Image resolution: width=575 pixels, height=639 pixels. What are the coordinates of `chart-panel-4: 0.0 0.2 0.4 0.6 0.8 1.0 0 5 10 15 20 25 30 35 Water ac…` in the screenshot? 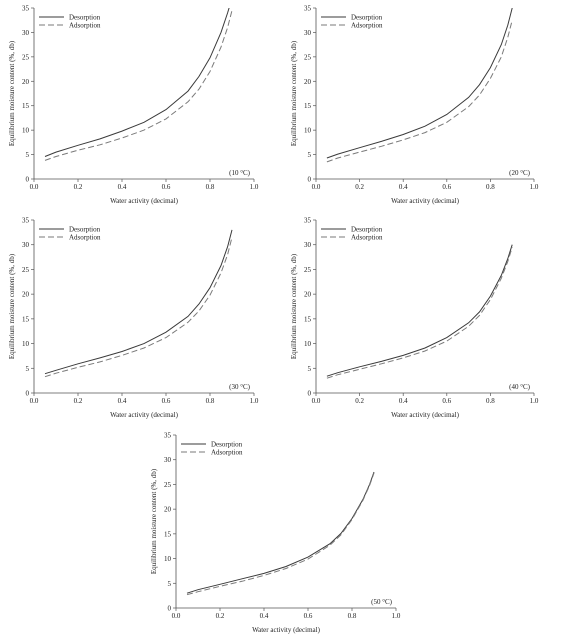 It's located at (414, 318).